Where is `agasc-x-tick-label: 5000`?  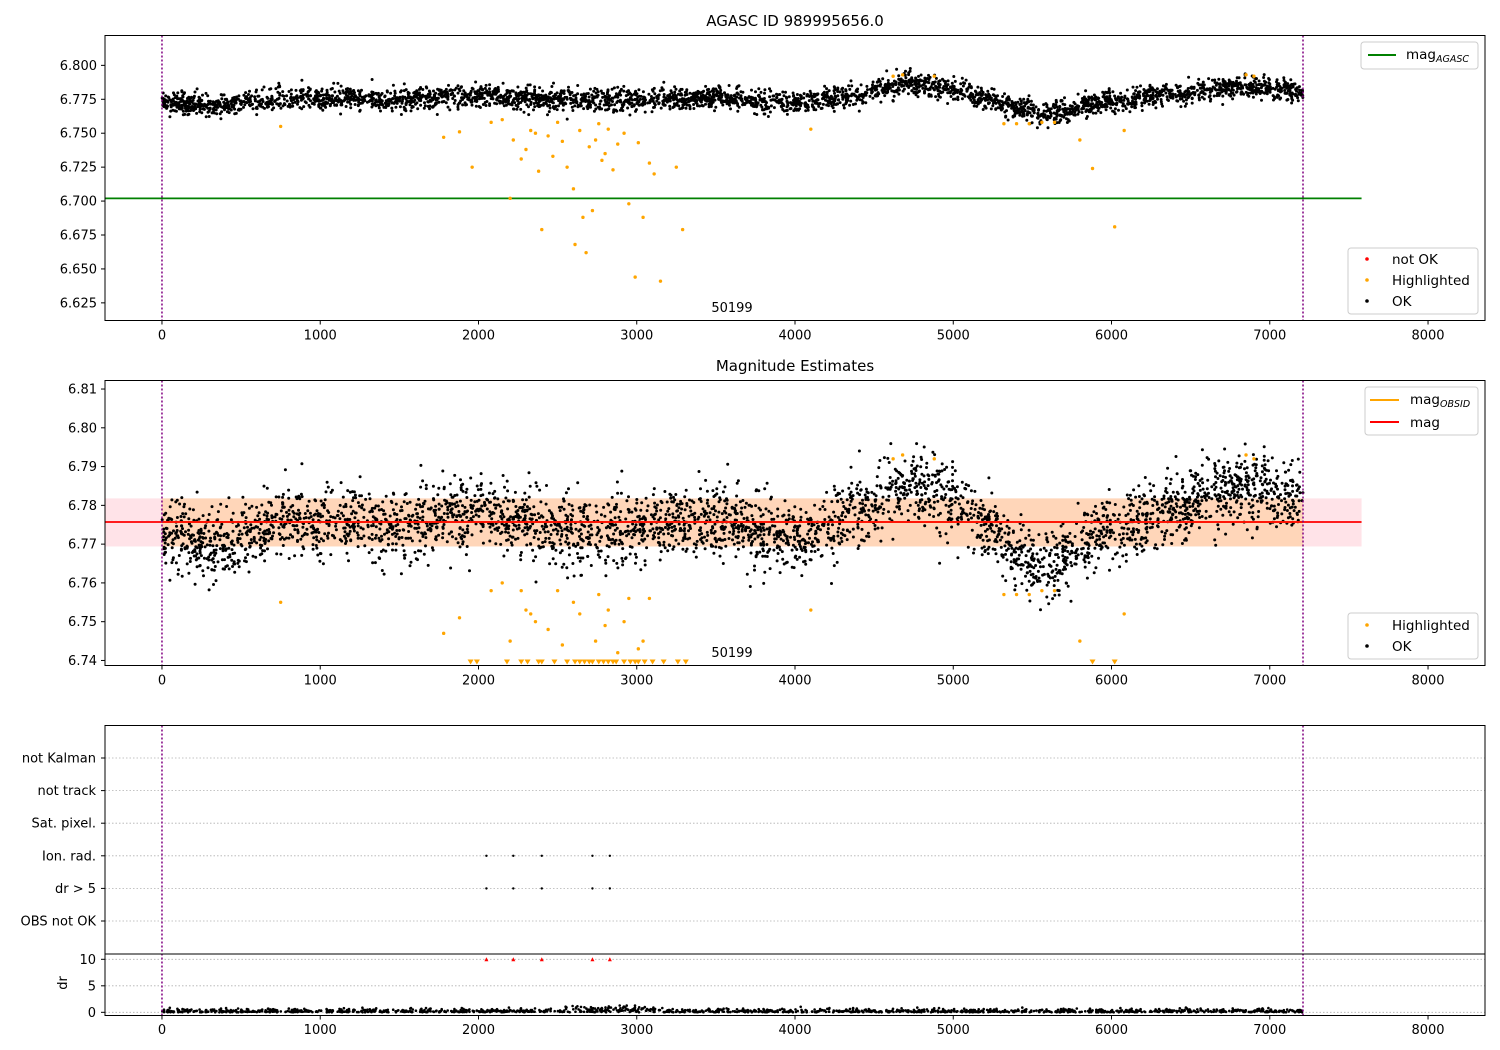 agasc-x-tick-label: 5000 is located at coordinates (953, 336).